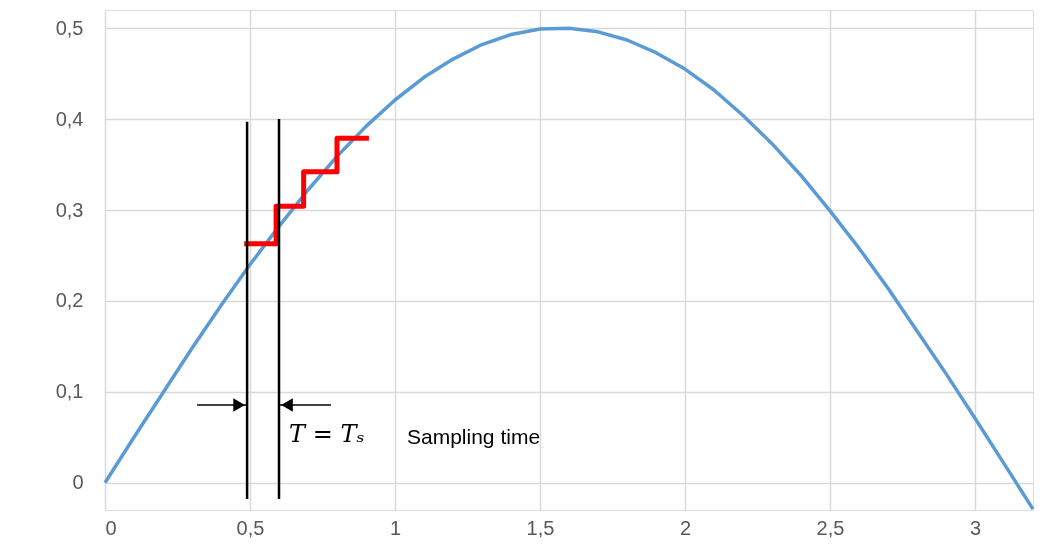 The width and height of the screenshot is (1050, 545). Describe the element at coordinates (69, 209) in the screenshot. I see `y-tick-label: 0,3` at that location.